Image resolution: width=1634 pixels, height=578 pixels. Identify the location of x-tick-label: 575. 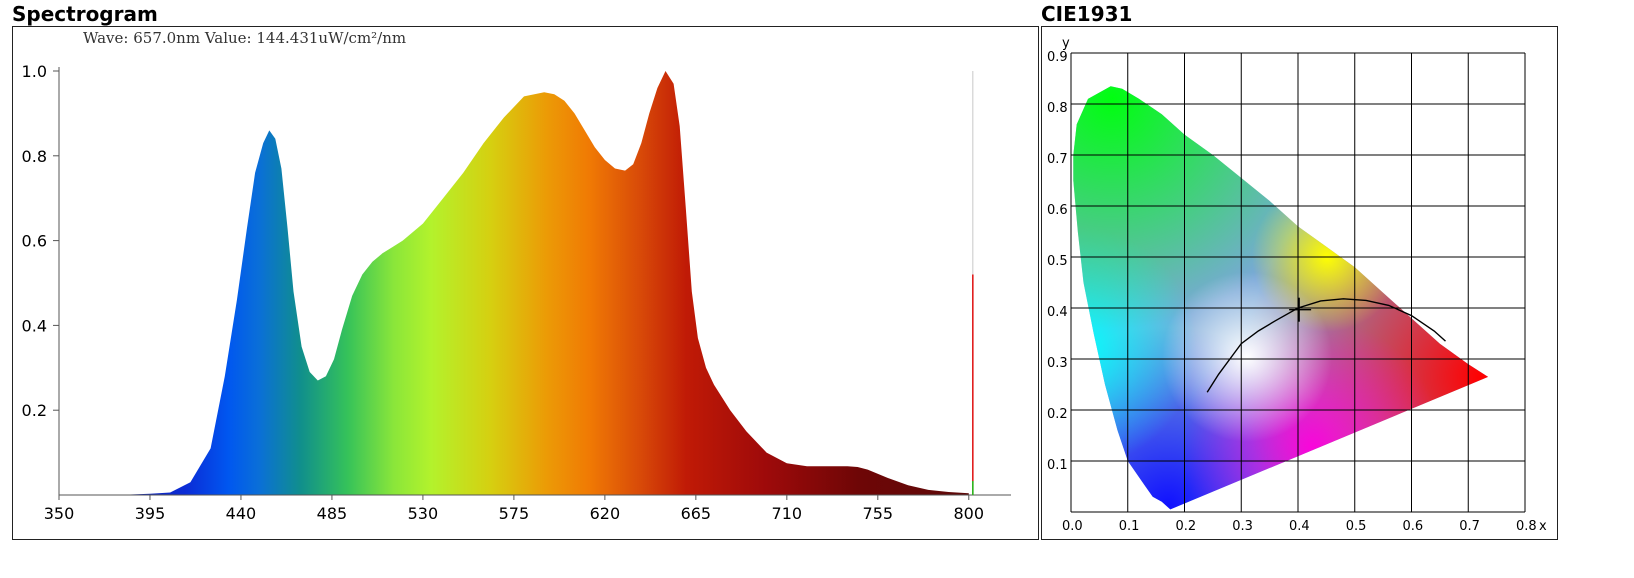
(514, 513).